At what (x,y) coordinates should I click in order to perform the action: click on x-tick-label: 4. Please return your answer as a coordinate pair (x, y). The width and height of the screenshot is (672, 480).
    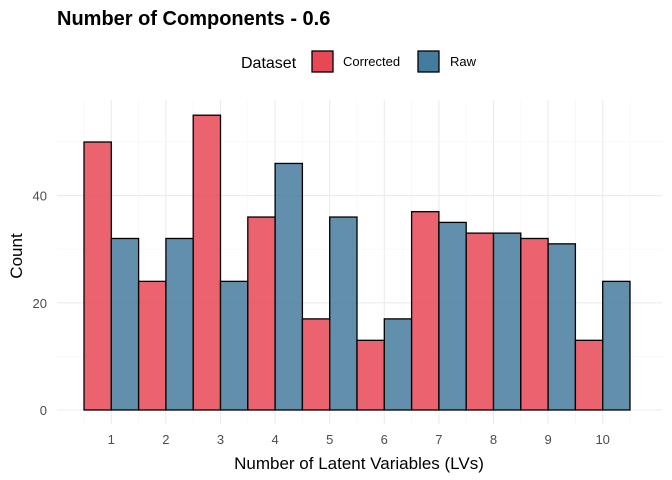
    Looking at the image, I should click on (274, 439).